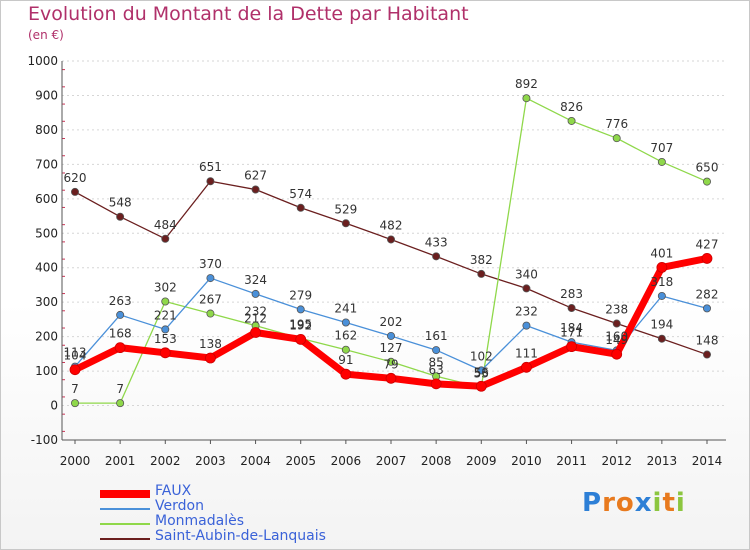 This screenshot has height=550, width=750. Describe the element at coordinates (46, 371) in the screenshot. I see `y-tick-label: 100` at that location.